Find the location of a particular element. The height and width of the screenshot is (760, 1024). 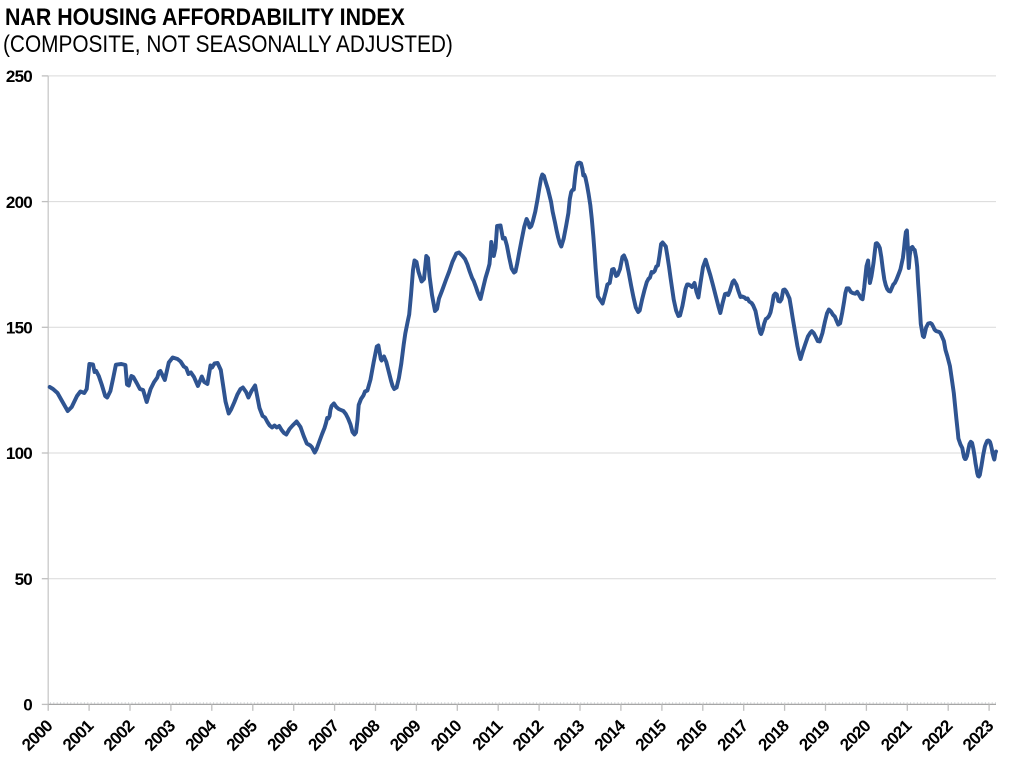

svg-text: 2016 is located at coordinates (692, 735).